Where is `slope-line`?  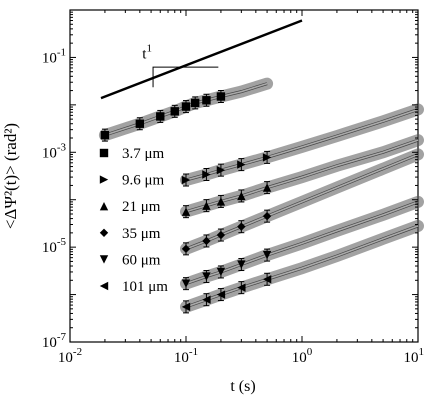
slope-line is located at coordinates (201, 59).